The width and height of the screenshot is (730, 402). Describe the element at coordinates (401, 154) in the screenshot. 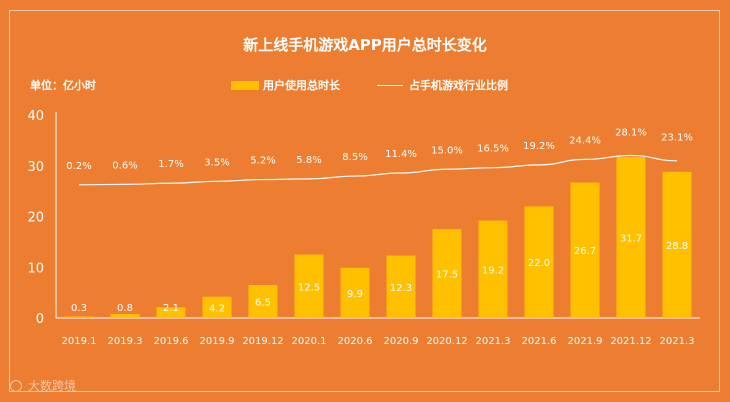

I see `share-label: 11.4%` at that location.